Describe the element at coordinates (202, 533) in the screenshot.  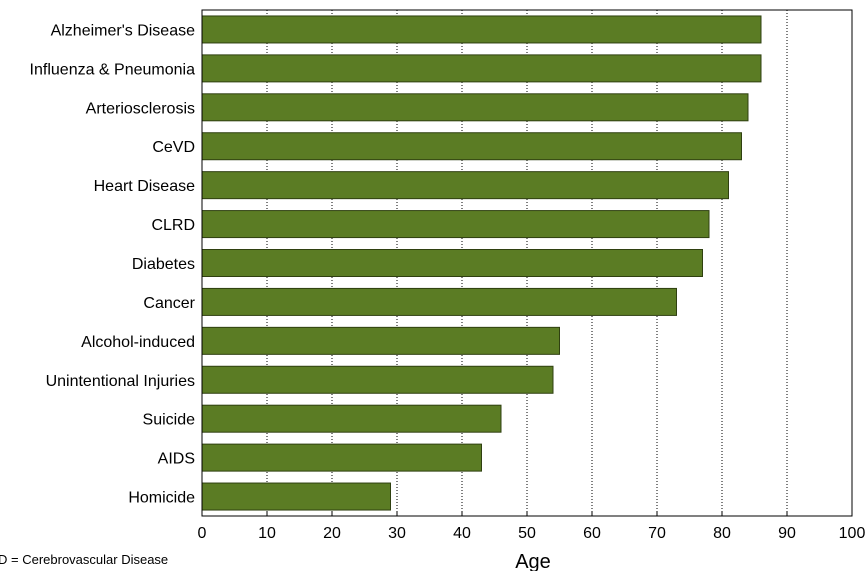
I see `x-tick-label: 0` at that location.